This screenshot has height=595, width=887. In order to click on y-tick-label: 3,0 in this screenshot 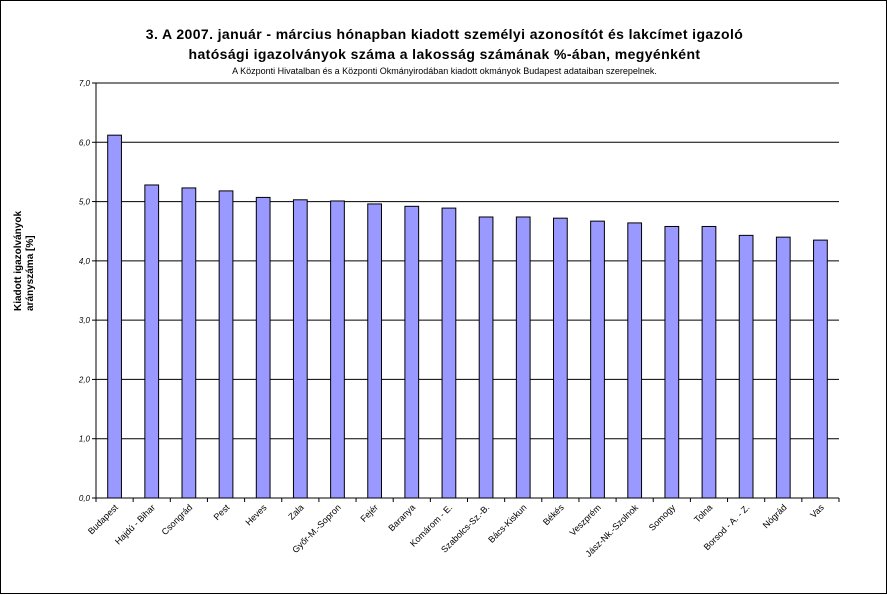, I will do `click(85, 320)`.